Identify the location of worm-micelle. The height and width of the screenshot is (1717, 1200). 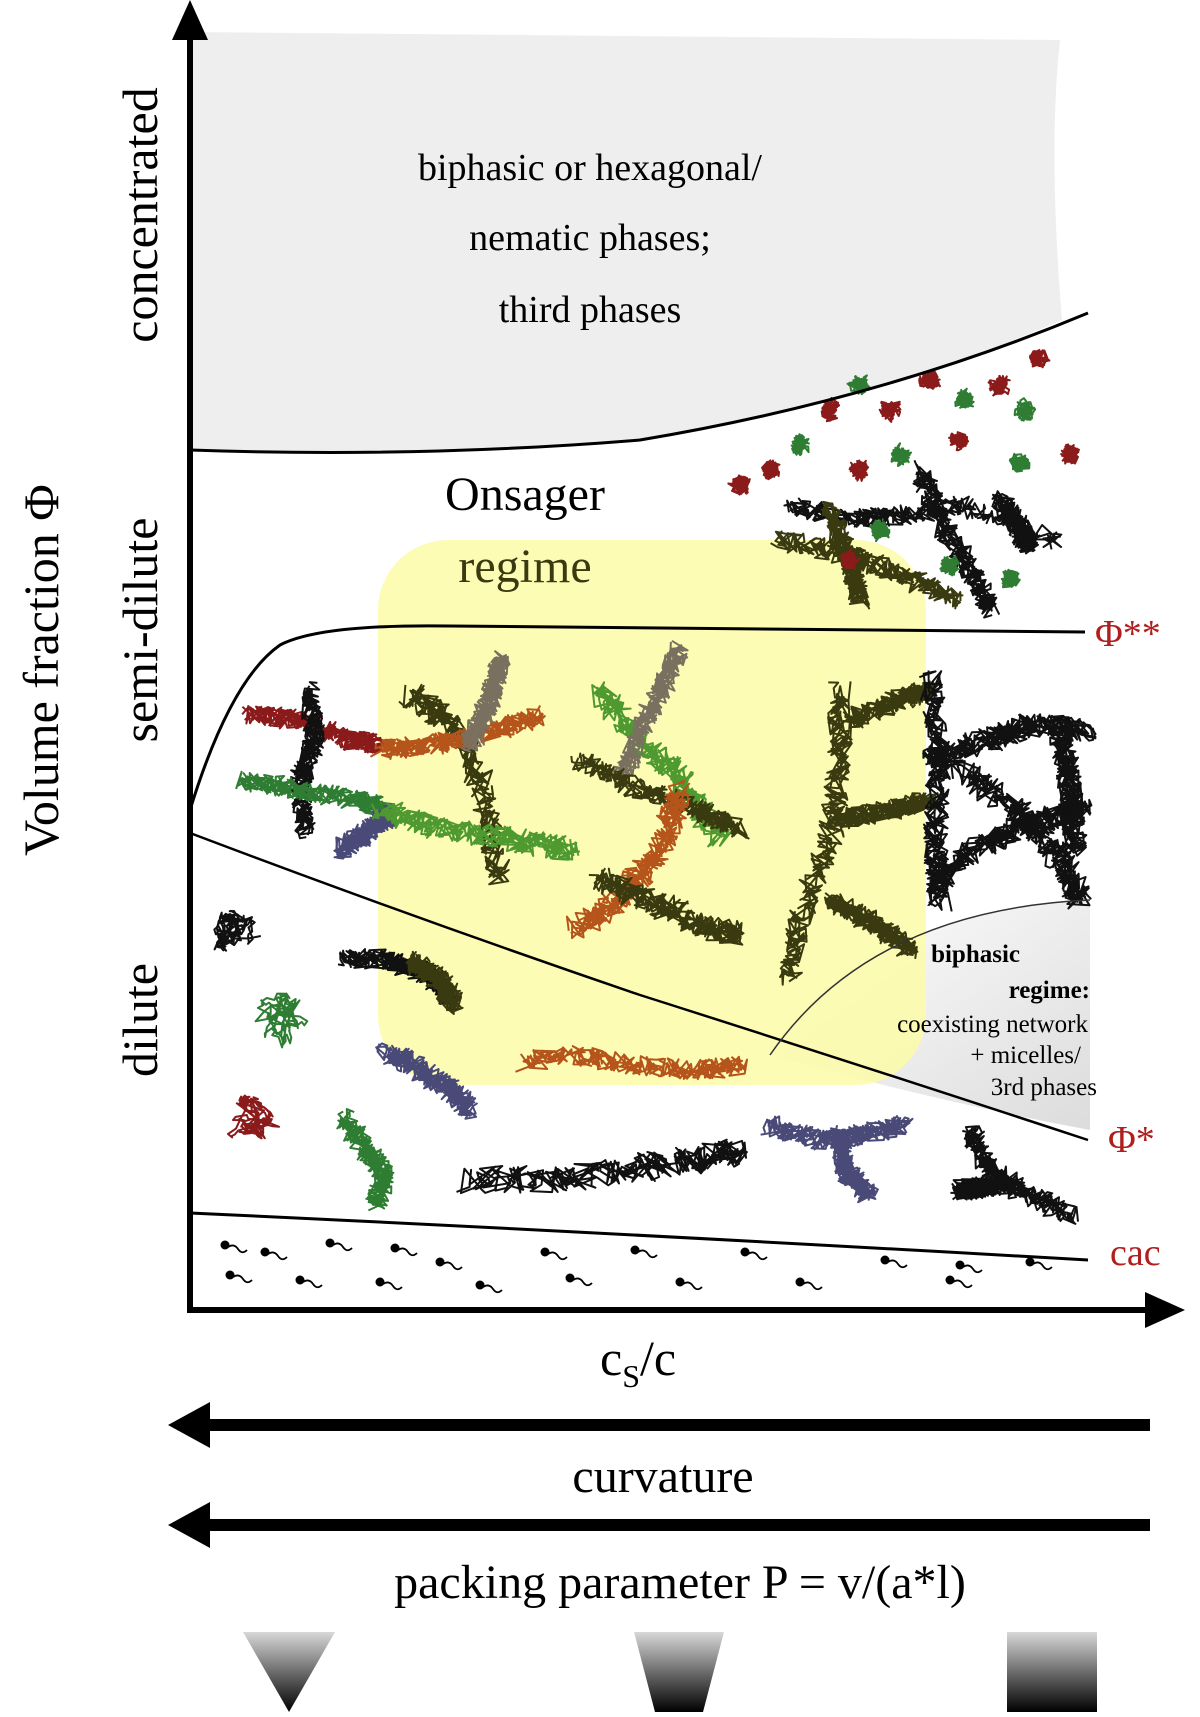
(631, 1063).